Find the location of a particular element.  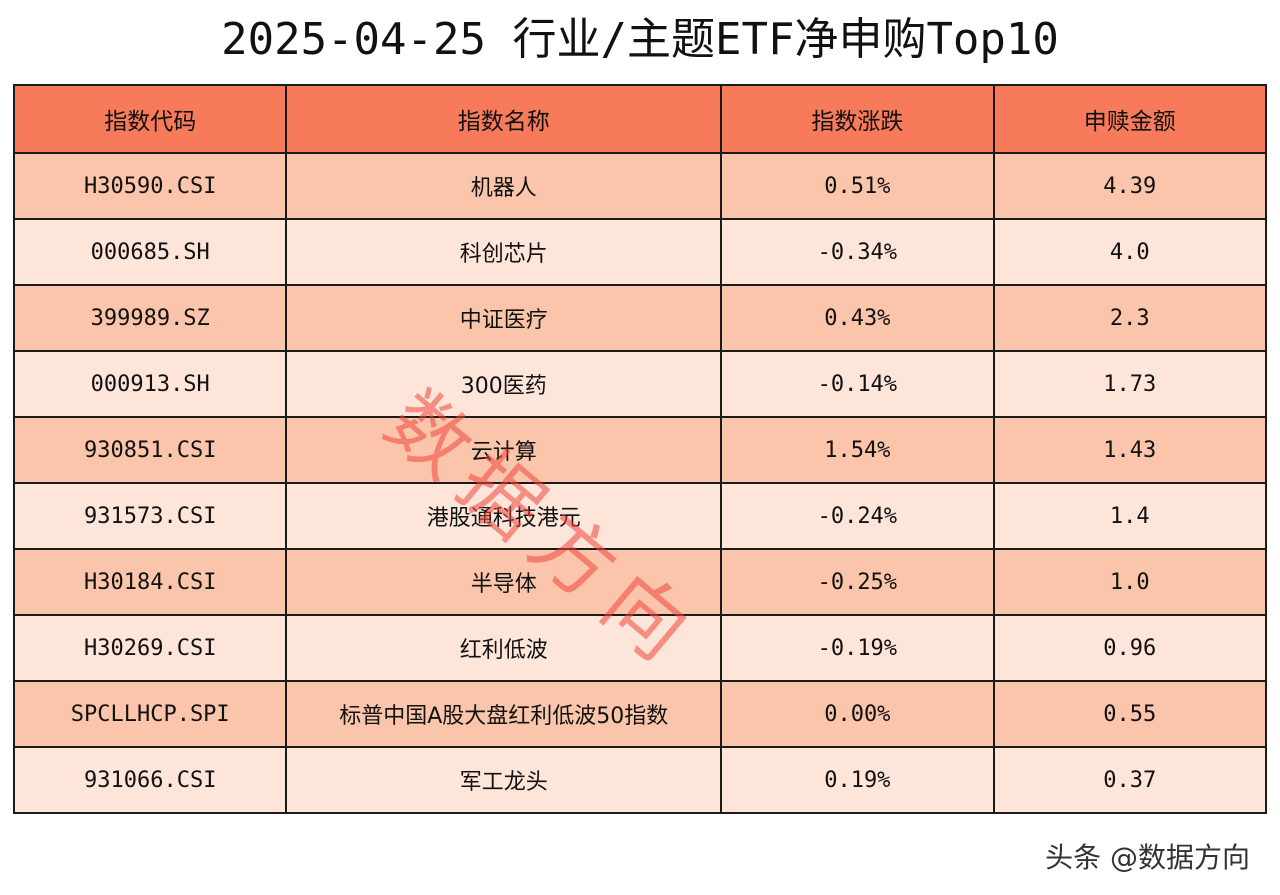

index-name-cell: 港股通科技港元 is located at coordinates (504, 516).